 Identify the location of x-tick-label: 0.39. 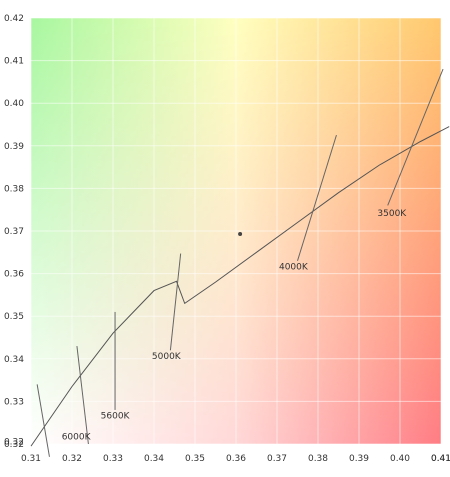
(359, 459).